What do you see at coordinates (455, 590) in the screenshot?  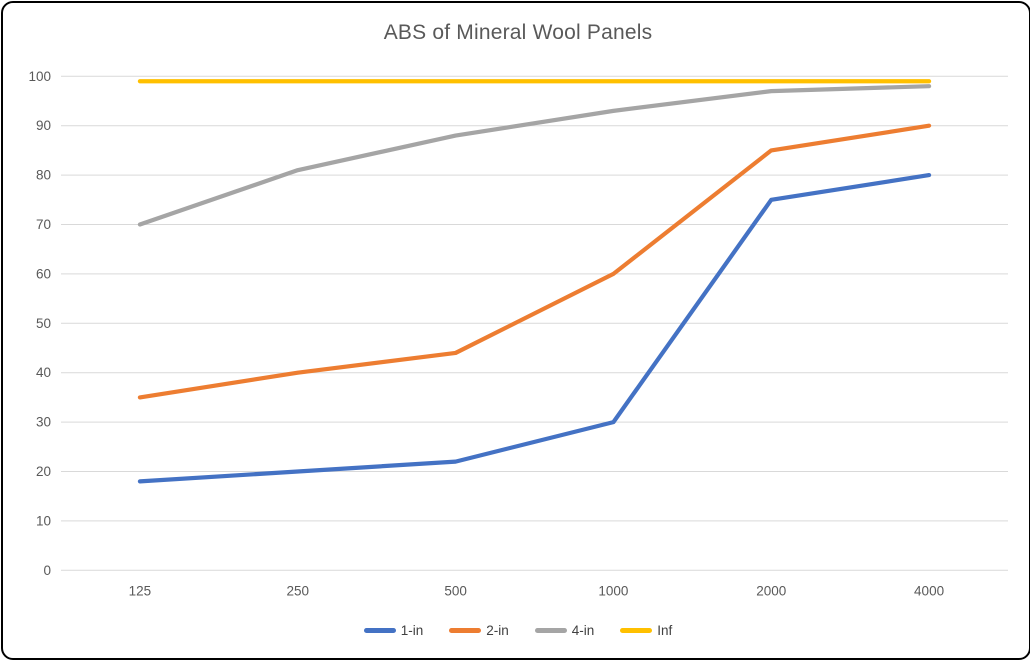 I see `x-axis-tick-label: 500` at bounding box center [455, 590].